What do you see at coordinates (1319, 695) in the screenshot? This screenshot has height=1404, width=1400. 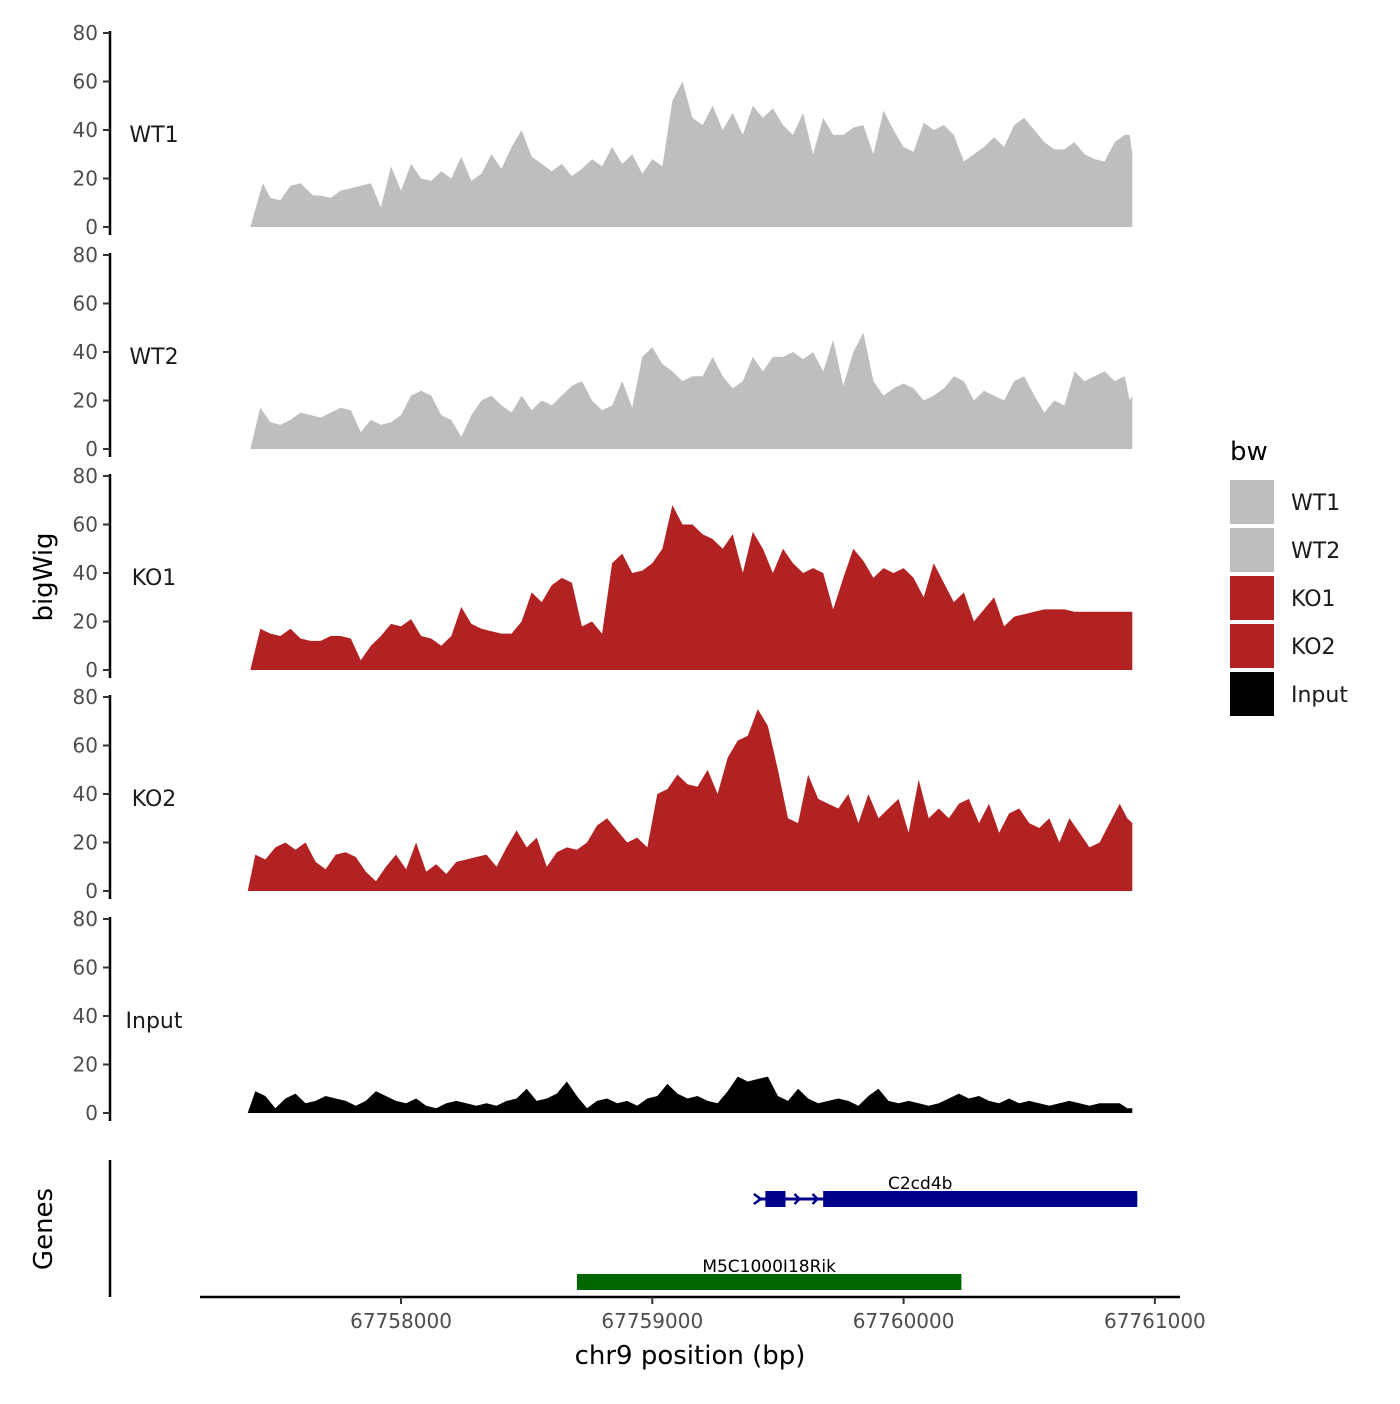 I see `legend-label-input: Input` at bounding box center [1319, 695].